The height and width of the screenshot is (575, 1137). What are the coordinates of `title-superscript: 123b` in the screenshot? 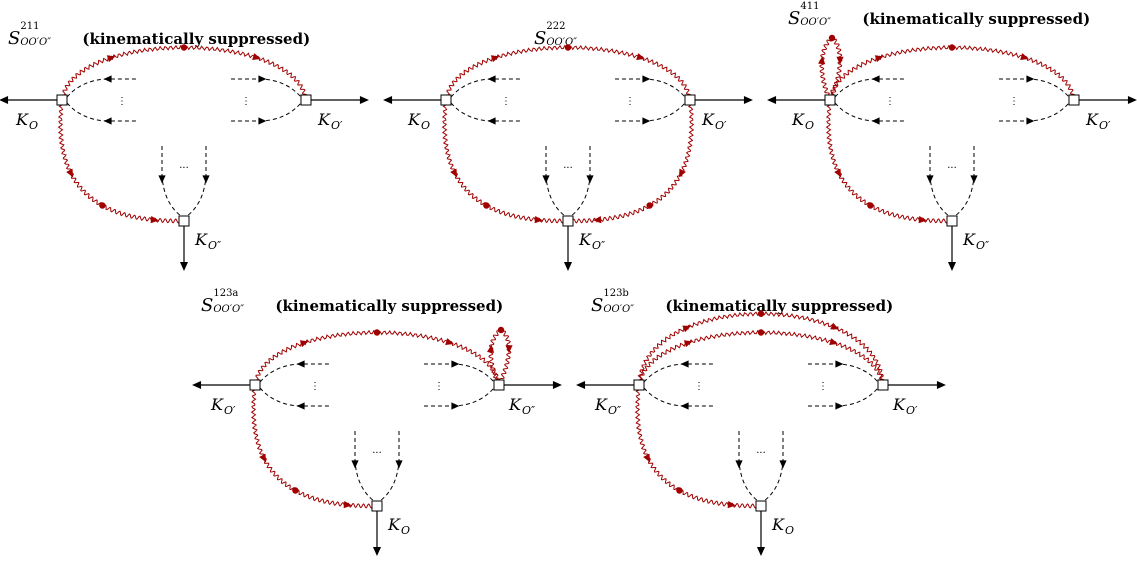 It's located at (616, 293).